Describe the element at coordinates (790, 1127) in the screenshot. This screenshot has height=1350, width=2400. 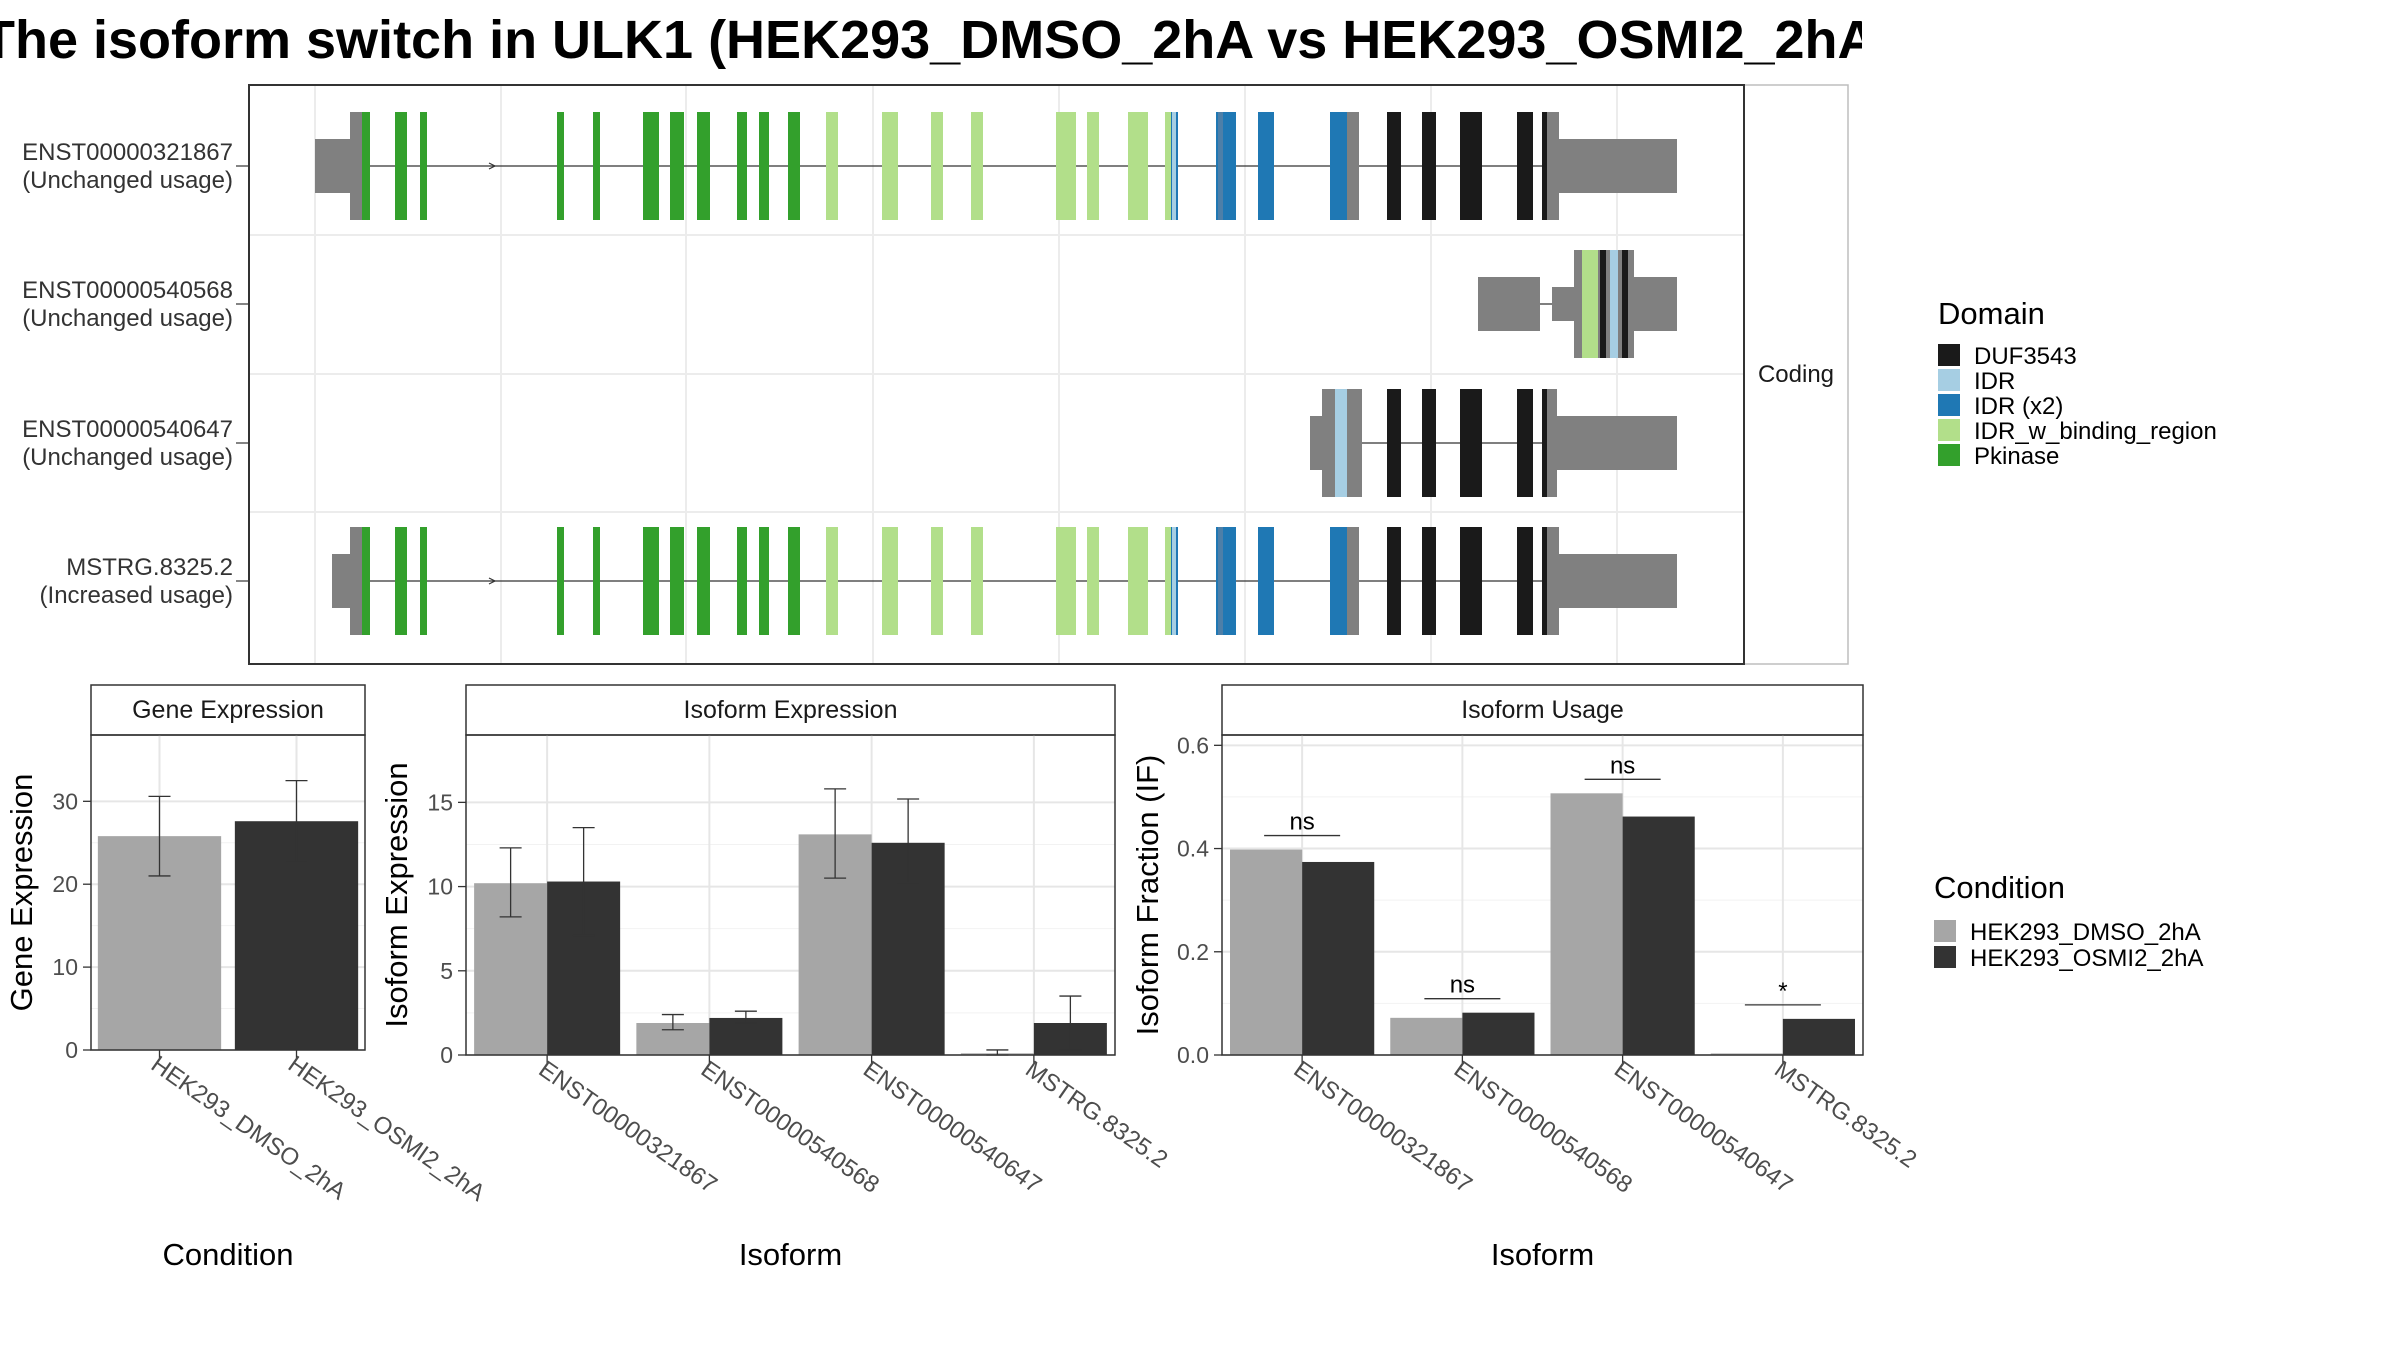
I see `x-tick-label: ENST00000540568` at that location.